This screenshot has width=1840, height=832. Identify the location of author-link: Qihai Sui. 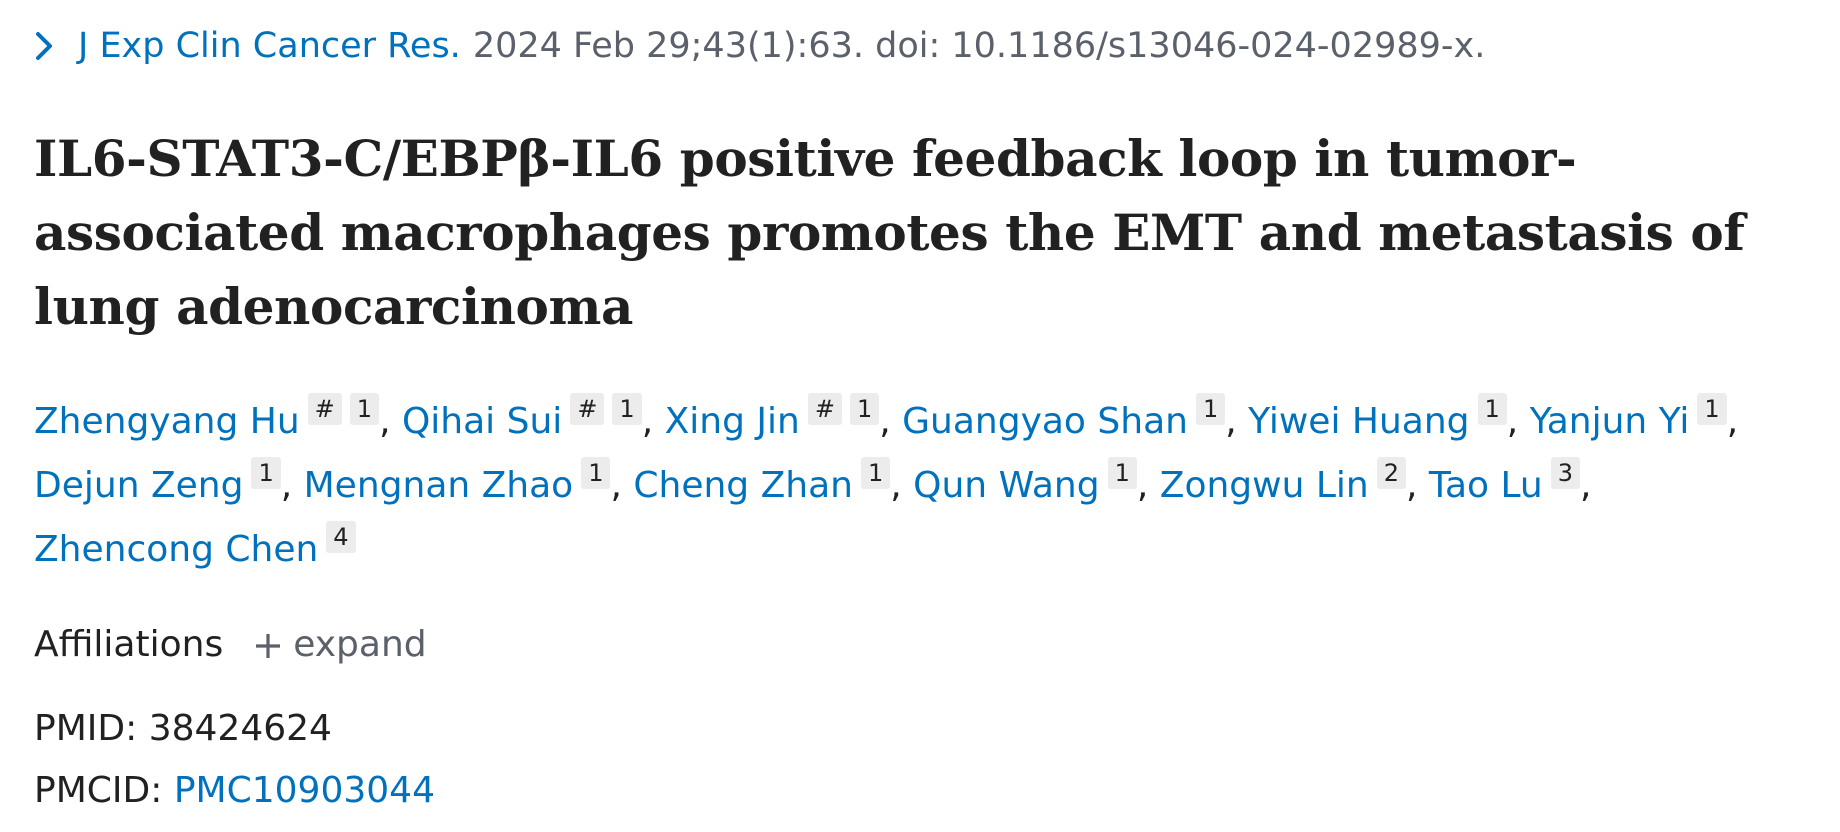
(482, 421).